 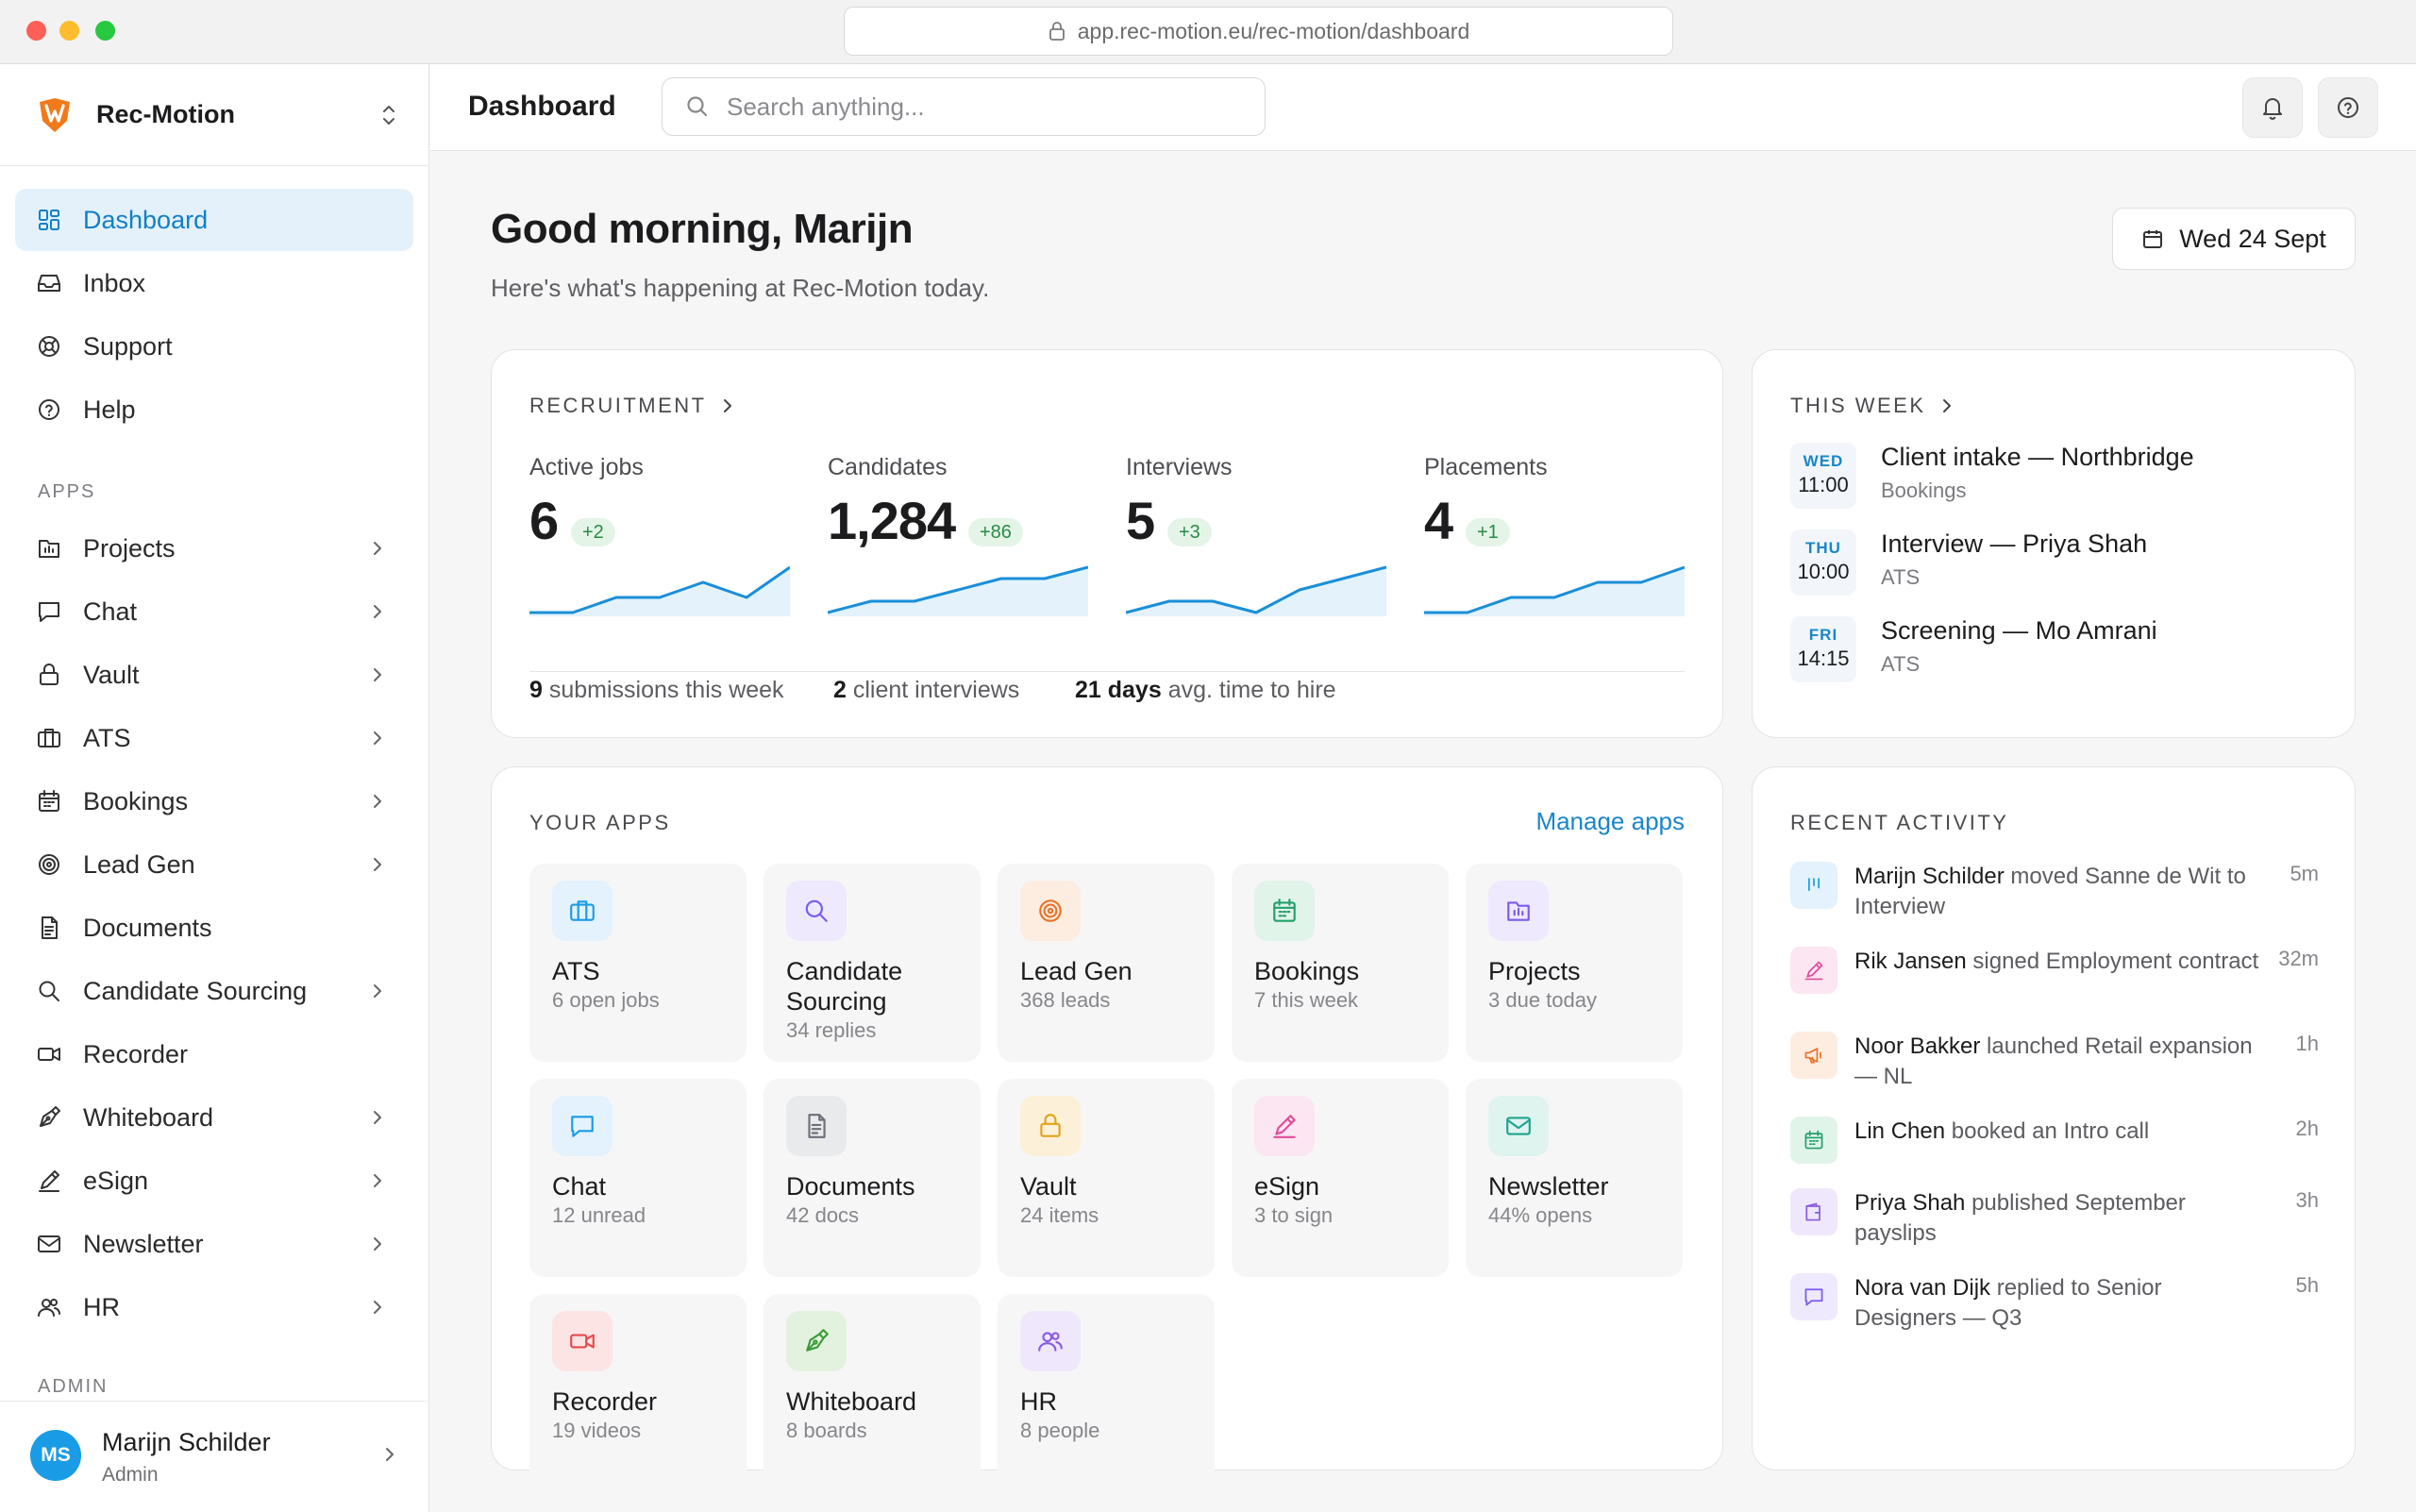 What do you see at coordinates (958, 590) in the screenshot?
I see `sparkline-chart` at bounding box center [958, 590].